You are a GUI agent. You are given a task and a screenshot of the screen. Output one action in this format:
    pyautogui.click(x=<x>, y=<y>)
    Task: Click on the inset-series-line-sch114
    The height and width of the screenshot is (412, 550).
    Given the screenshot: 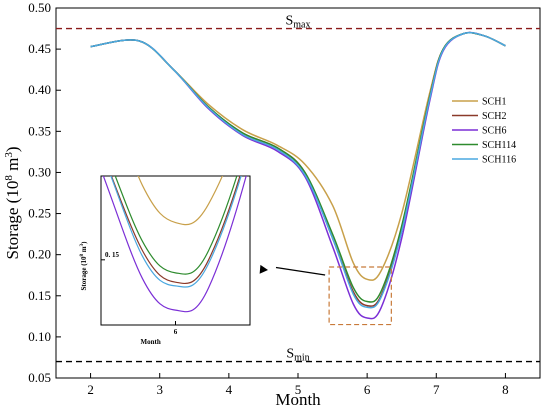 What is the action you would take?
    pyautogui.click(x=176, y=225)
    